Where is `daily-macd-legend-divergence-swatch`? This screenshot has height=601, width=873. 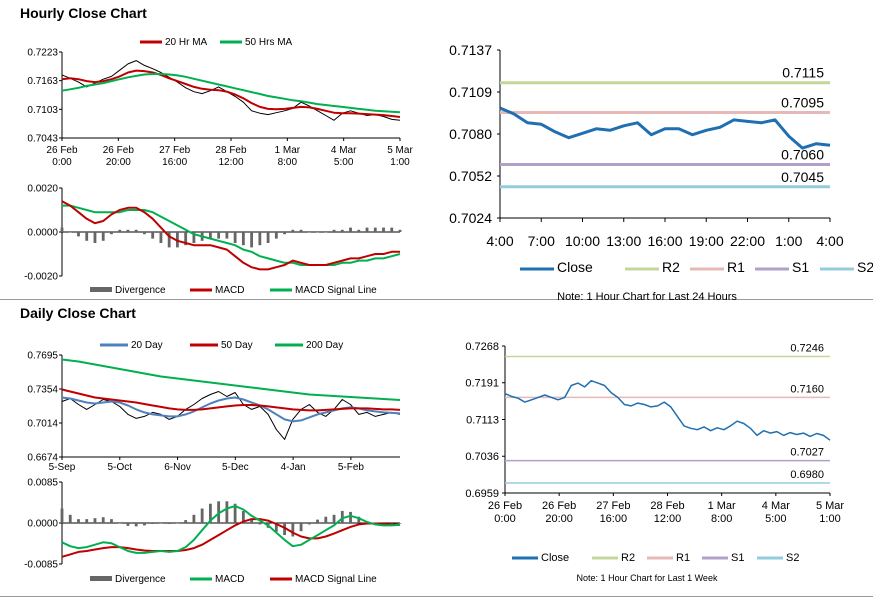
daily-macd-legend-divergence-swatch is located at coordinates (101, 578).